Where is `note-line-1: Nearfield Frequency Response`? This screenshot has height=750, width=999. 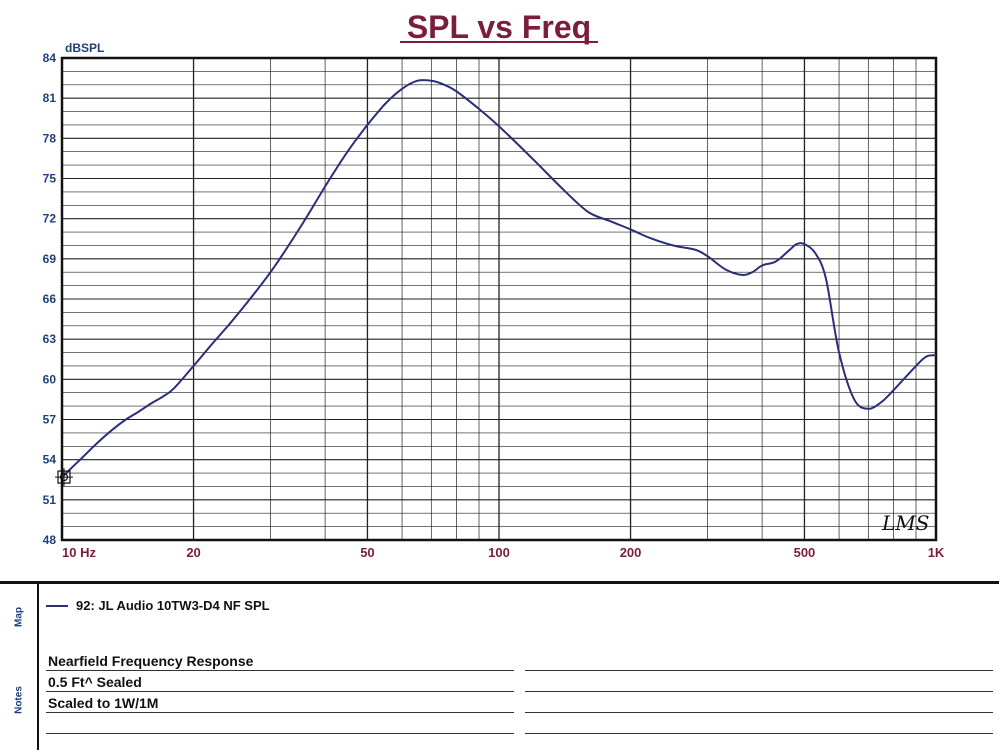
note-line-1: Nearfield Frequency Response is located at coordinates (280, 660).